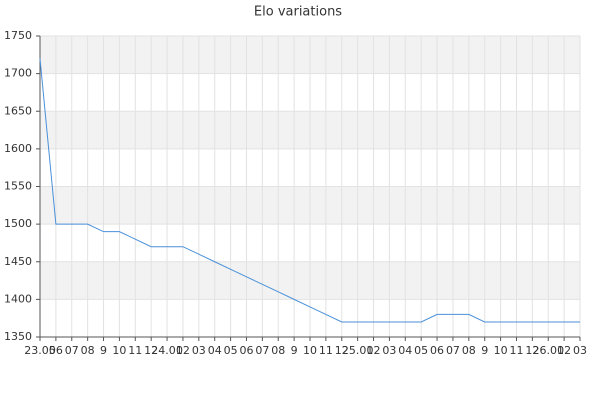  What do you see at coordinates (18, 148) in the screenshot?
I see `y-tick-label: 1600` at bounding box center [18, 148].